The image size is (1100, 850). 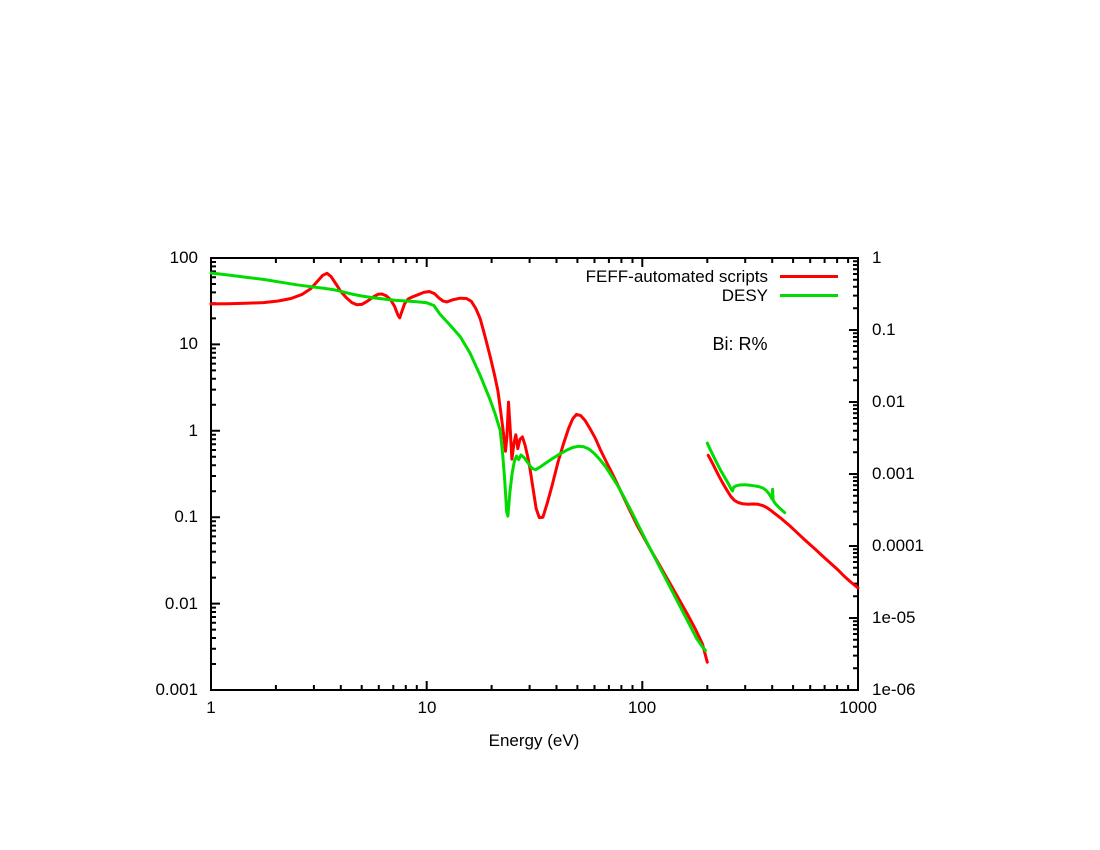 I want to click on legend-line-desy, so click(x=809, y=295).